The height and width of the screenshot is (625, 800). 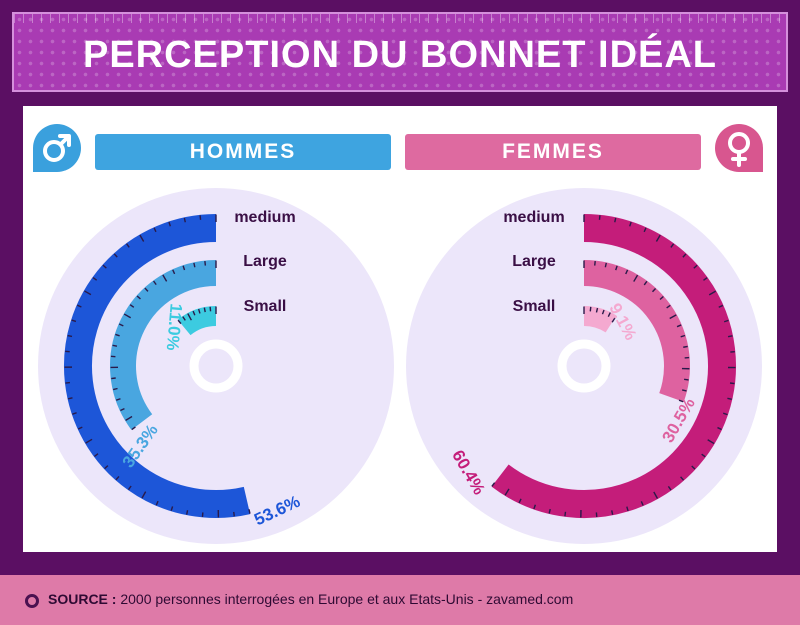 I want to click on female-symbol-icon, so click(x=739, y=149).